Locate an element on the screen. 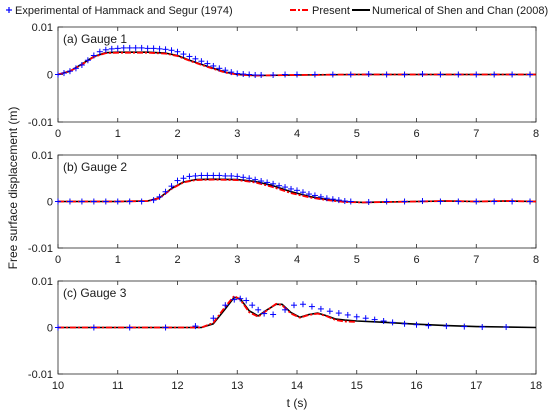 The width and height of the screenshot is (550, 414). panel-title: (b) Gauge 2 is located at coordinates (95, 167).